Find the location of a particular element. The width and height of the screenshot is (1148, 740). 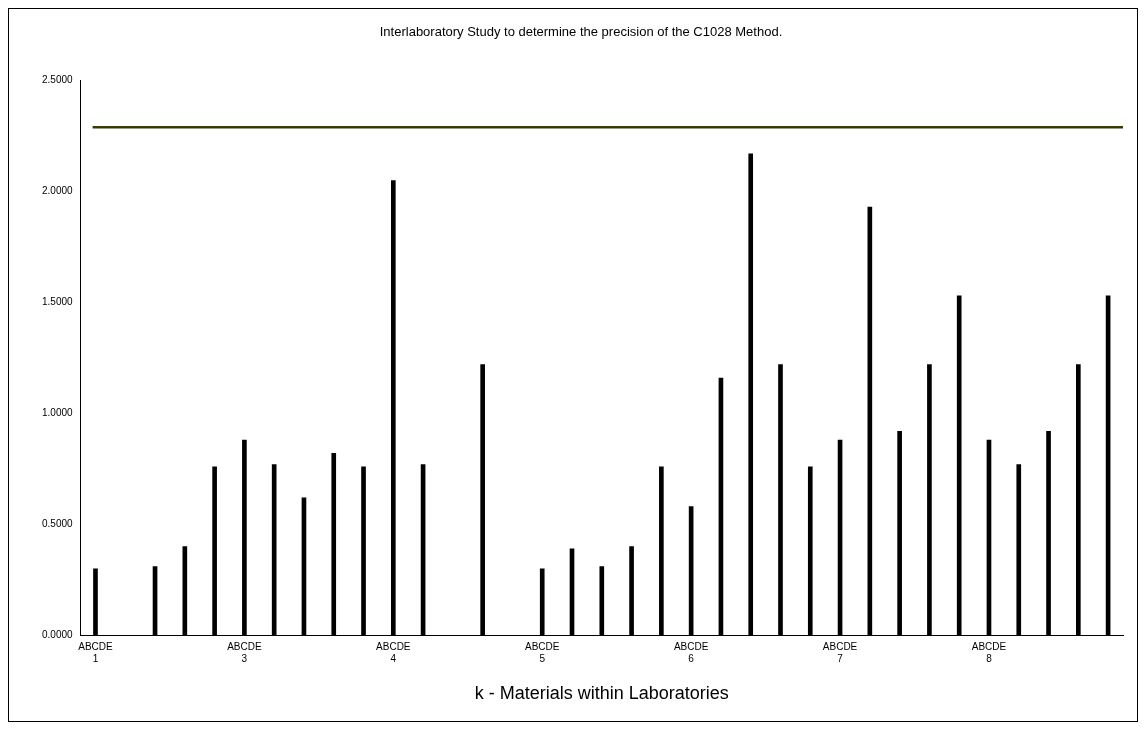

y-tick-label: 2.5000 is located at coordinates (57, 80).